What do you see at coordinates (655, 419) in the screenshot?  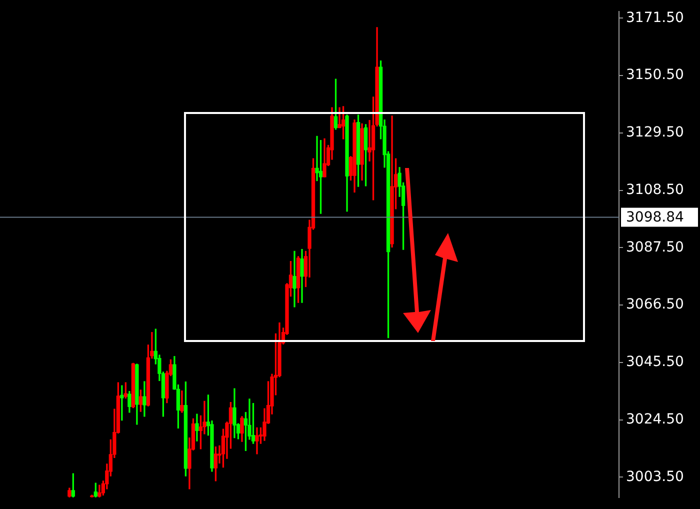 I see `y-tick-label: 3024.50` at bounding box center [655, 419].